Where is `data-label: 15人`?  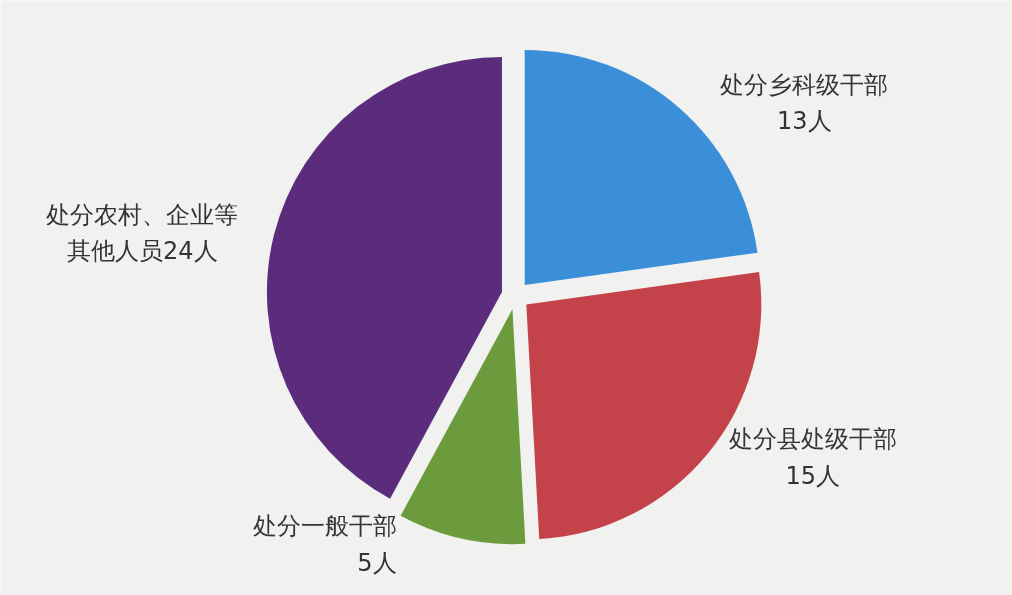 data-label: 15人 is located at coordinates (812, 475).